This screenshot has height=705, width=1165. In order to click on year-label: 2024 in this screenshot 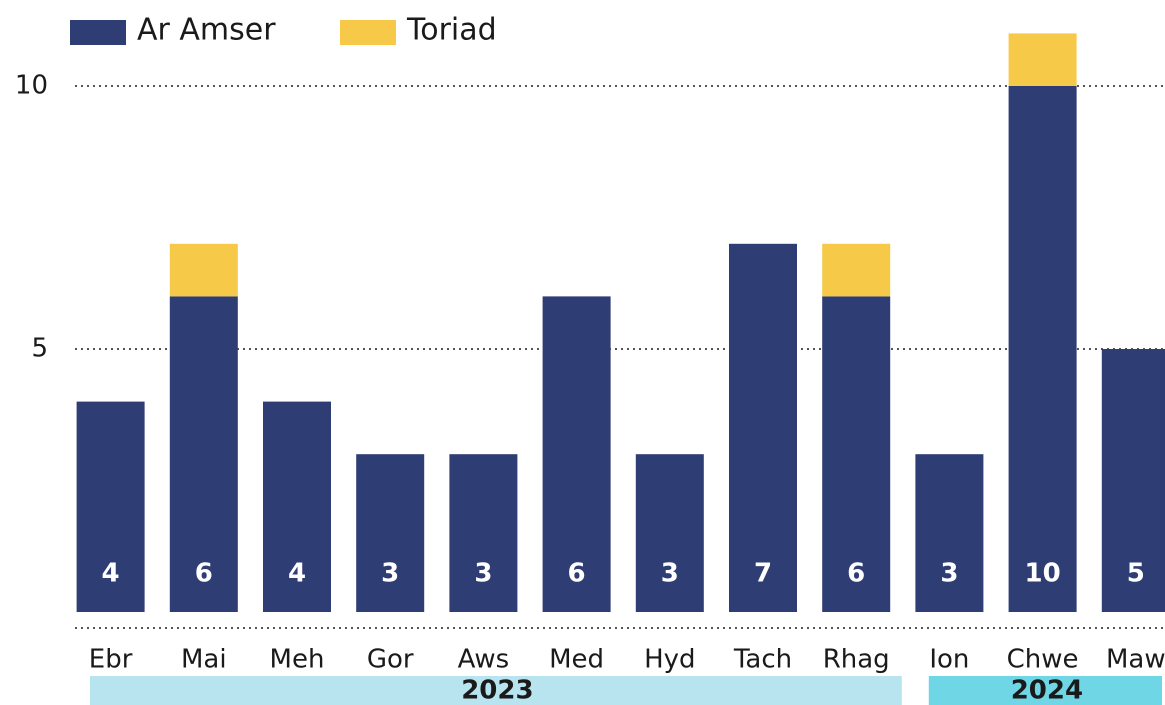, I will do `click(1047, 690)`.